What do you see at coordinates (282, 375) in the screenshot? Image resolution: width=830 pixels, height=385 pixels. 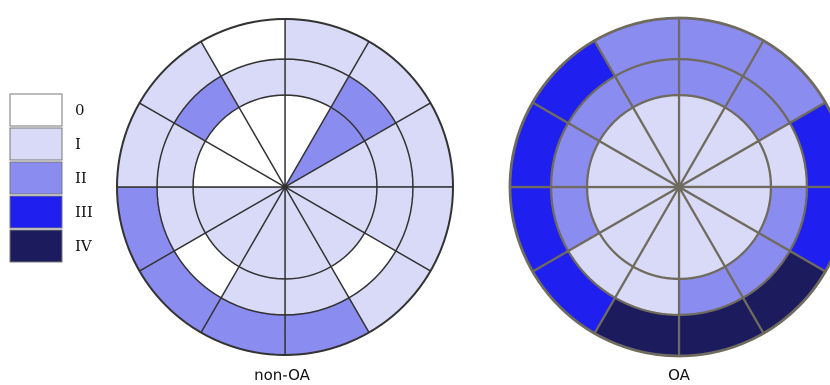 I see `panel-label-non-oa: non-OA` at bounding box center [282, 375].